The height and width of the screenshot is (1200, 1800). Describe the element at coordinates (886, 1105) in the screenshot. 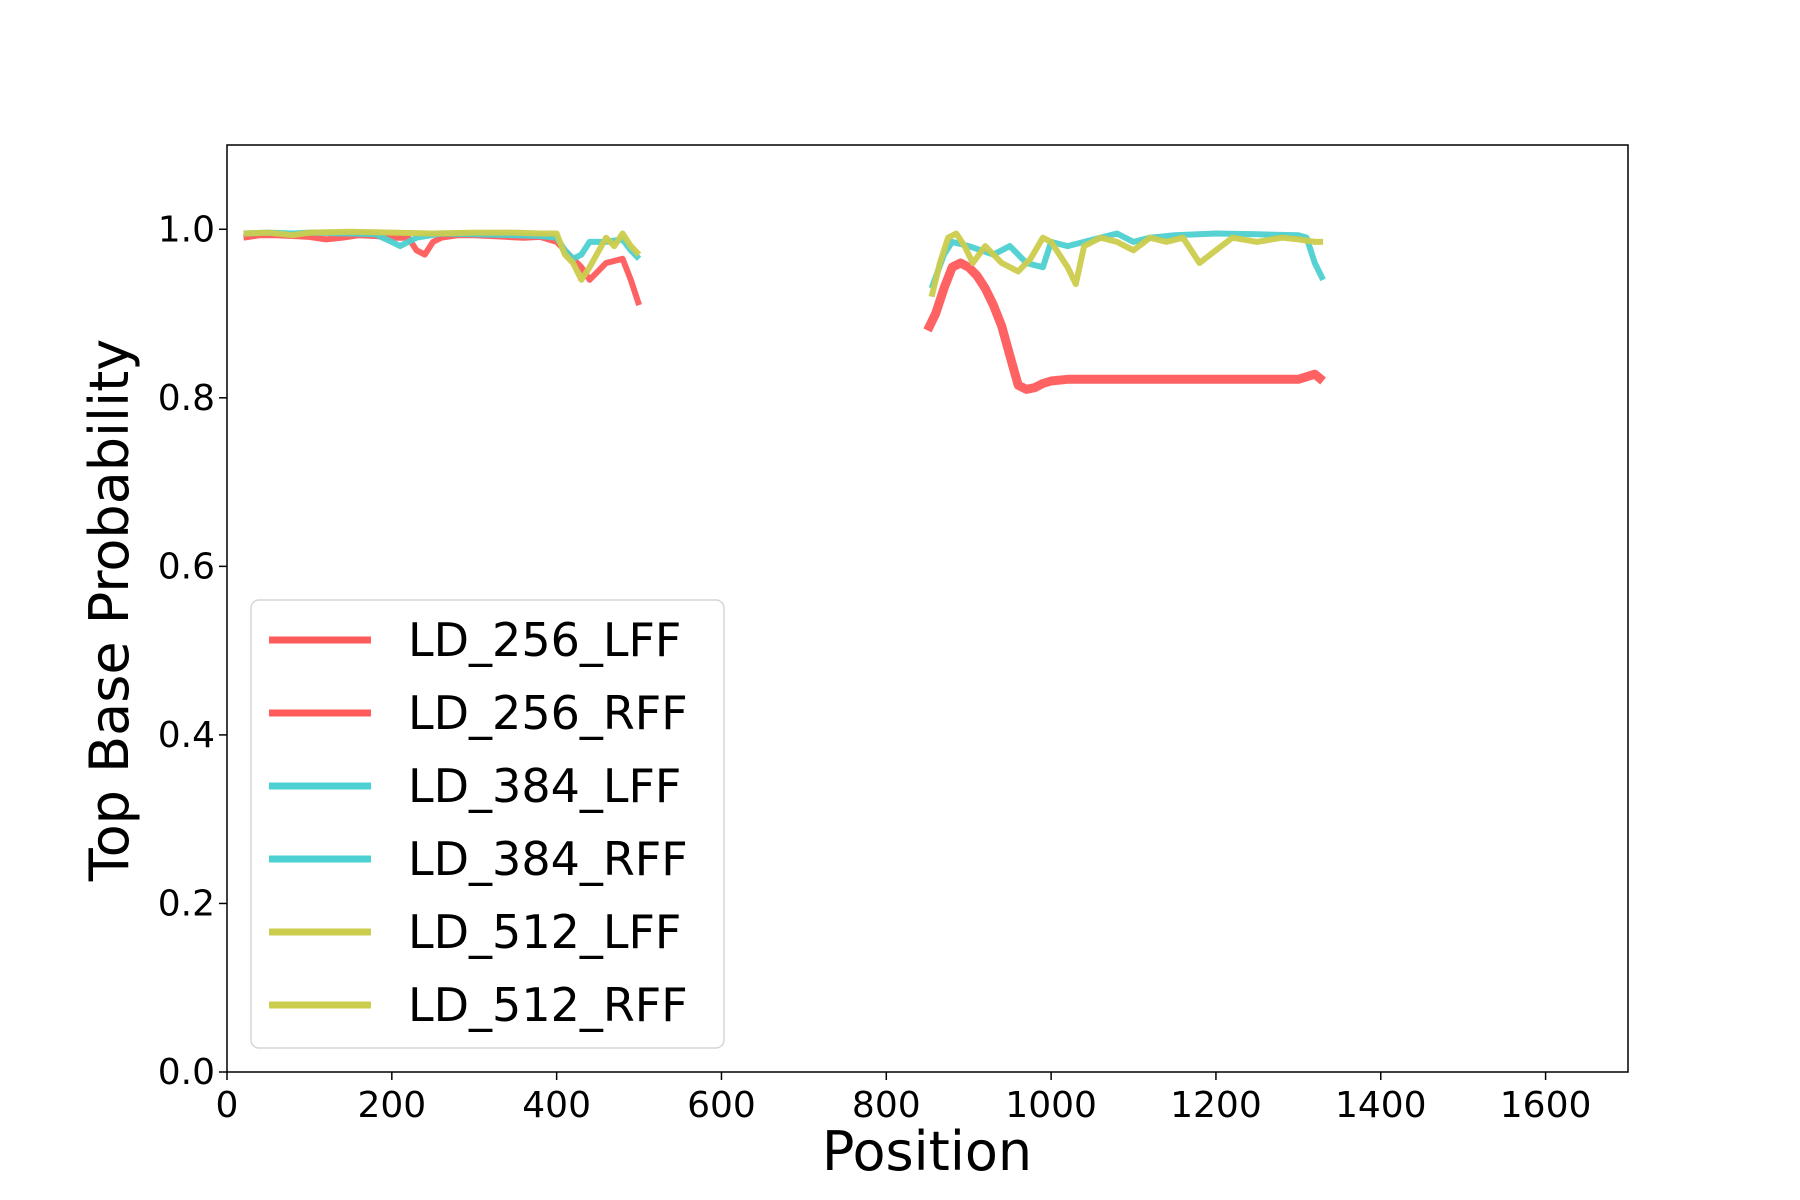

I see `x-tick-label: 800` at that location.